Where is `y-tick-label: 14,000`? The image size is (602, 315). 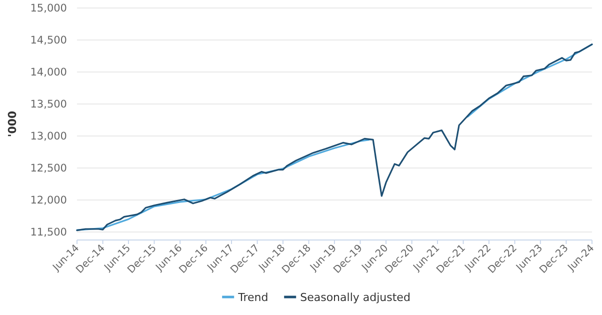
y-tick-label: 14,000 is located at coordinates (48, 72).